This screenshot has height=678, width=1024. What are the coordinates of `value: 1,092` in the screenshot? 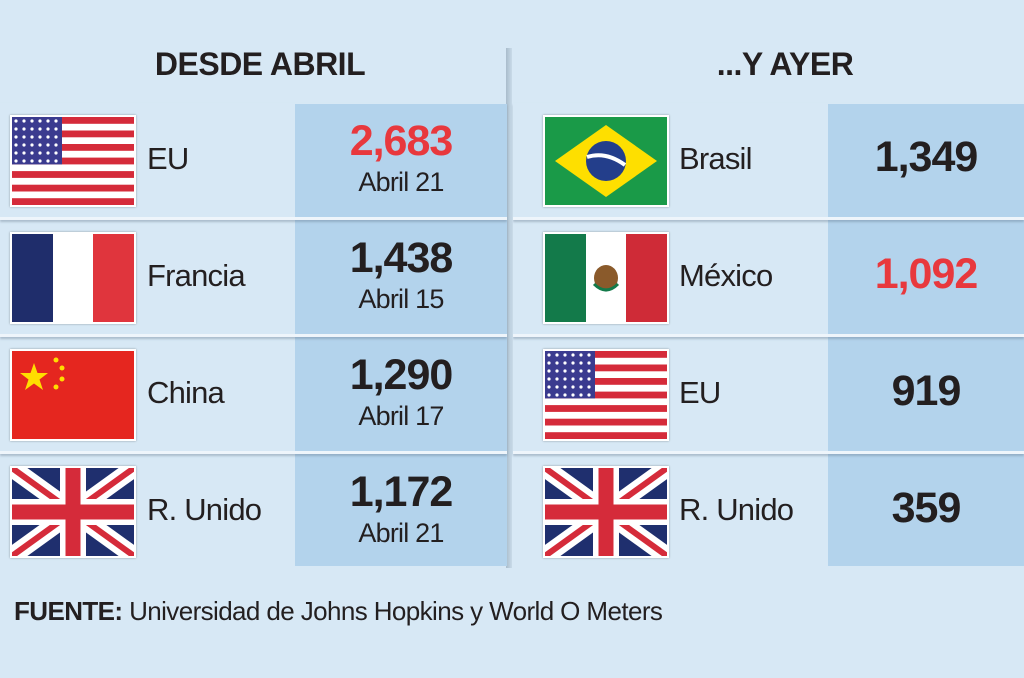 It's located at (926, 274).